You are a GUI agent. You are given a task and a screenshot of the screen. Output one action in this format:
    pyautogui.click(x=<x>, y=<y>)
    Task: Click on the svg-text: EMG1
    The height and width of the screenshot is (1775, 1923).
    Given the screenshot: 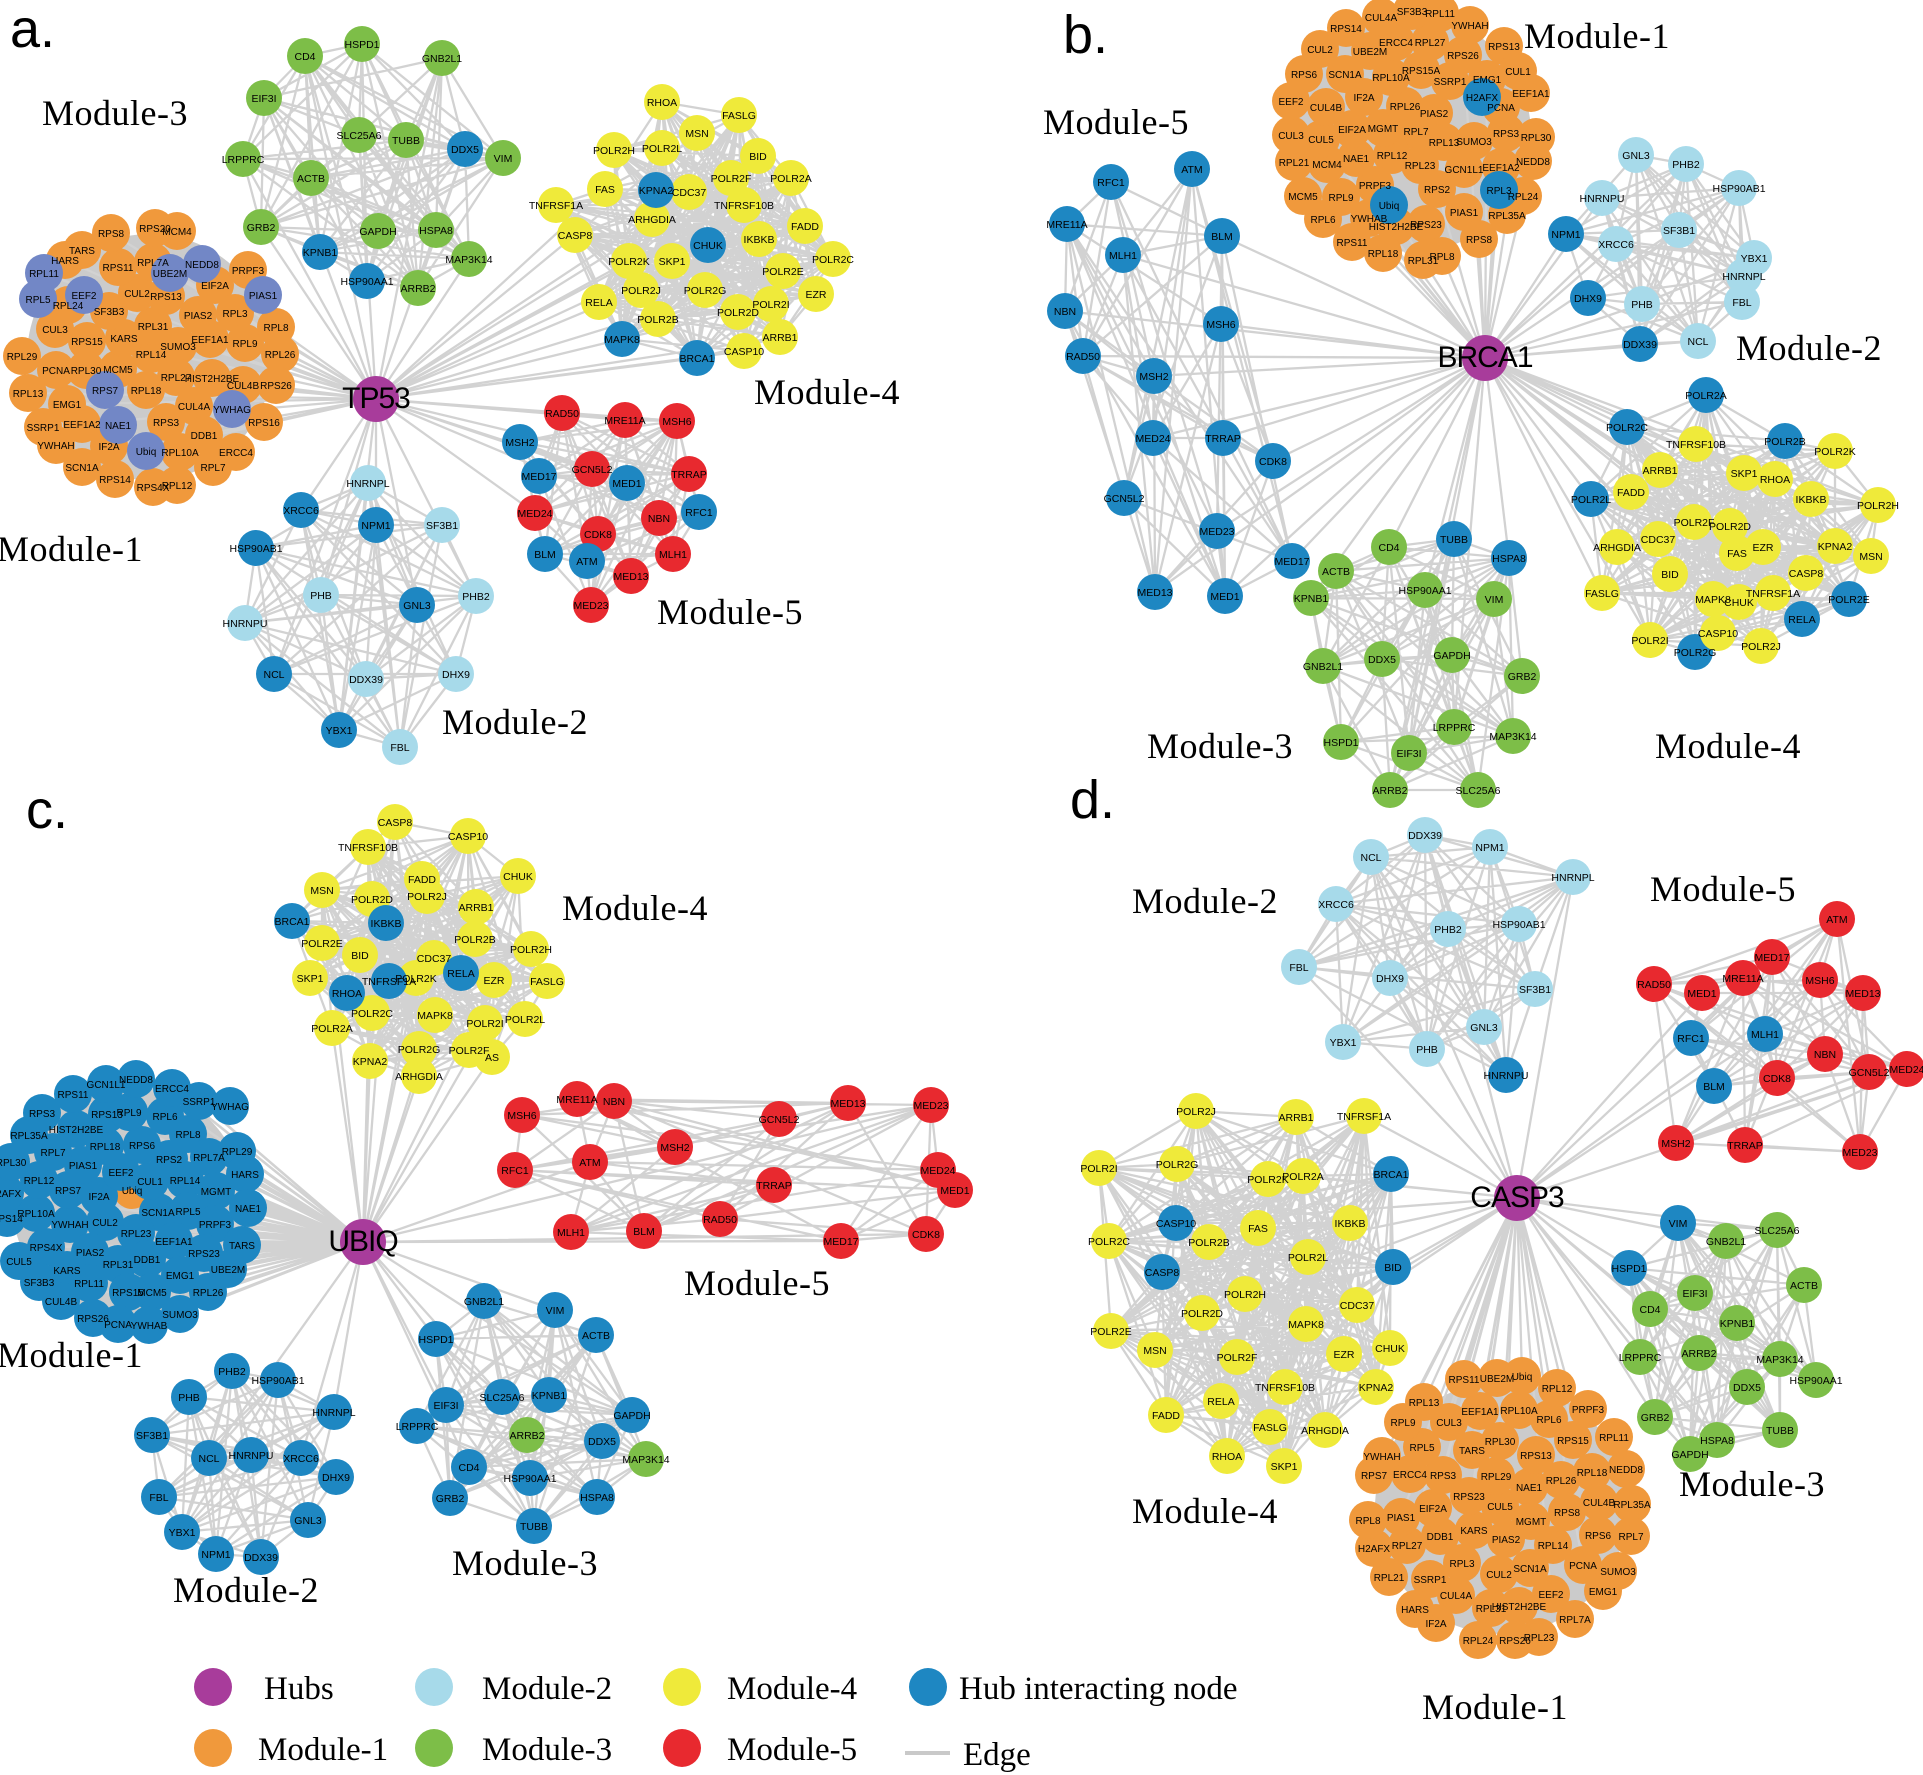 What is the action you would take?
    pyautogui.click(x=180, y=1276)
    